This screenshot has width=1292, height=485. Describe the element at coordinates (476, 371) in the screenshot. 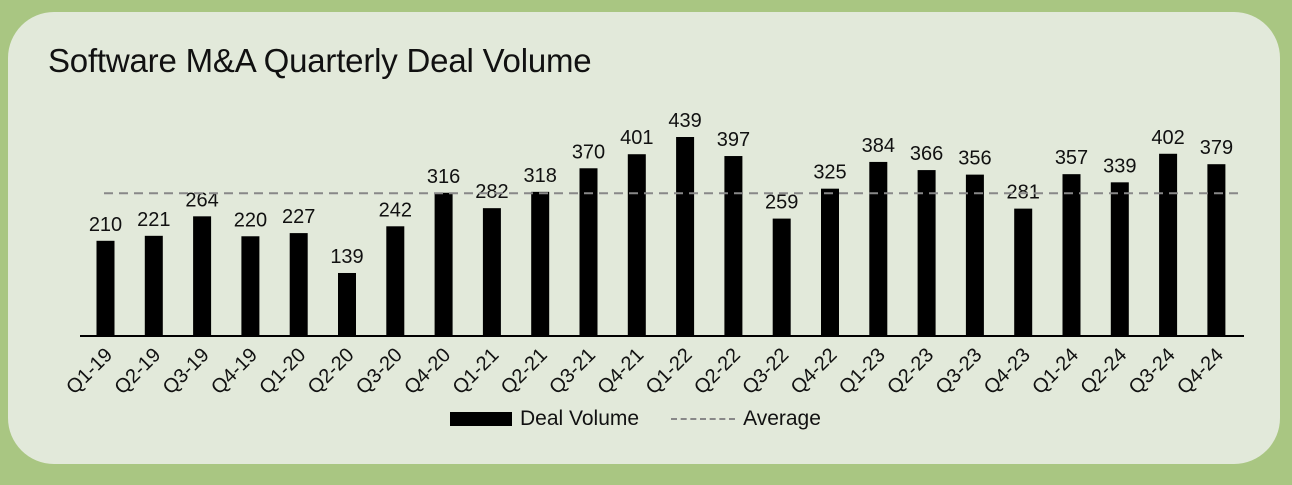

I see `x-tick-label-Q1-21: Q1-21` at that location.